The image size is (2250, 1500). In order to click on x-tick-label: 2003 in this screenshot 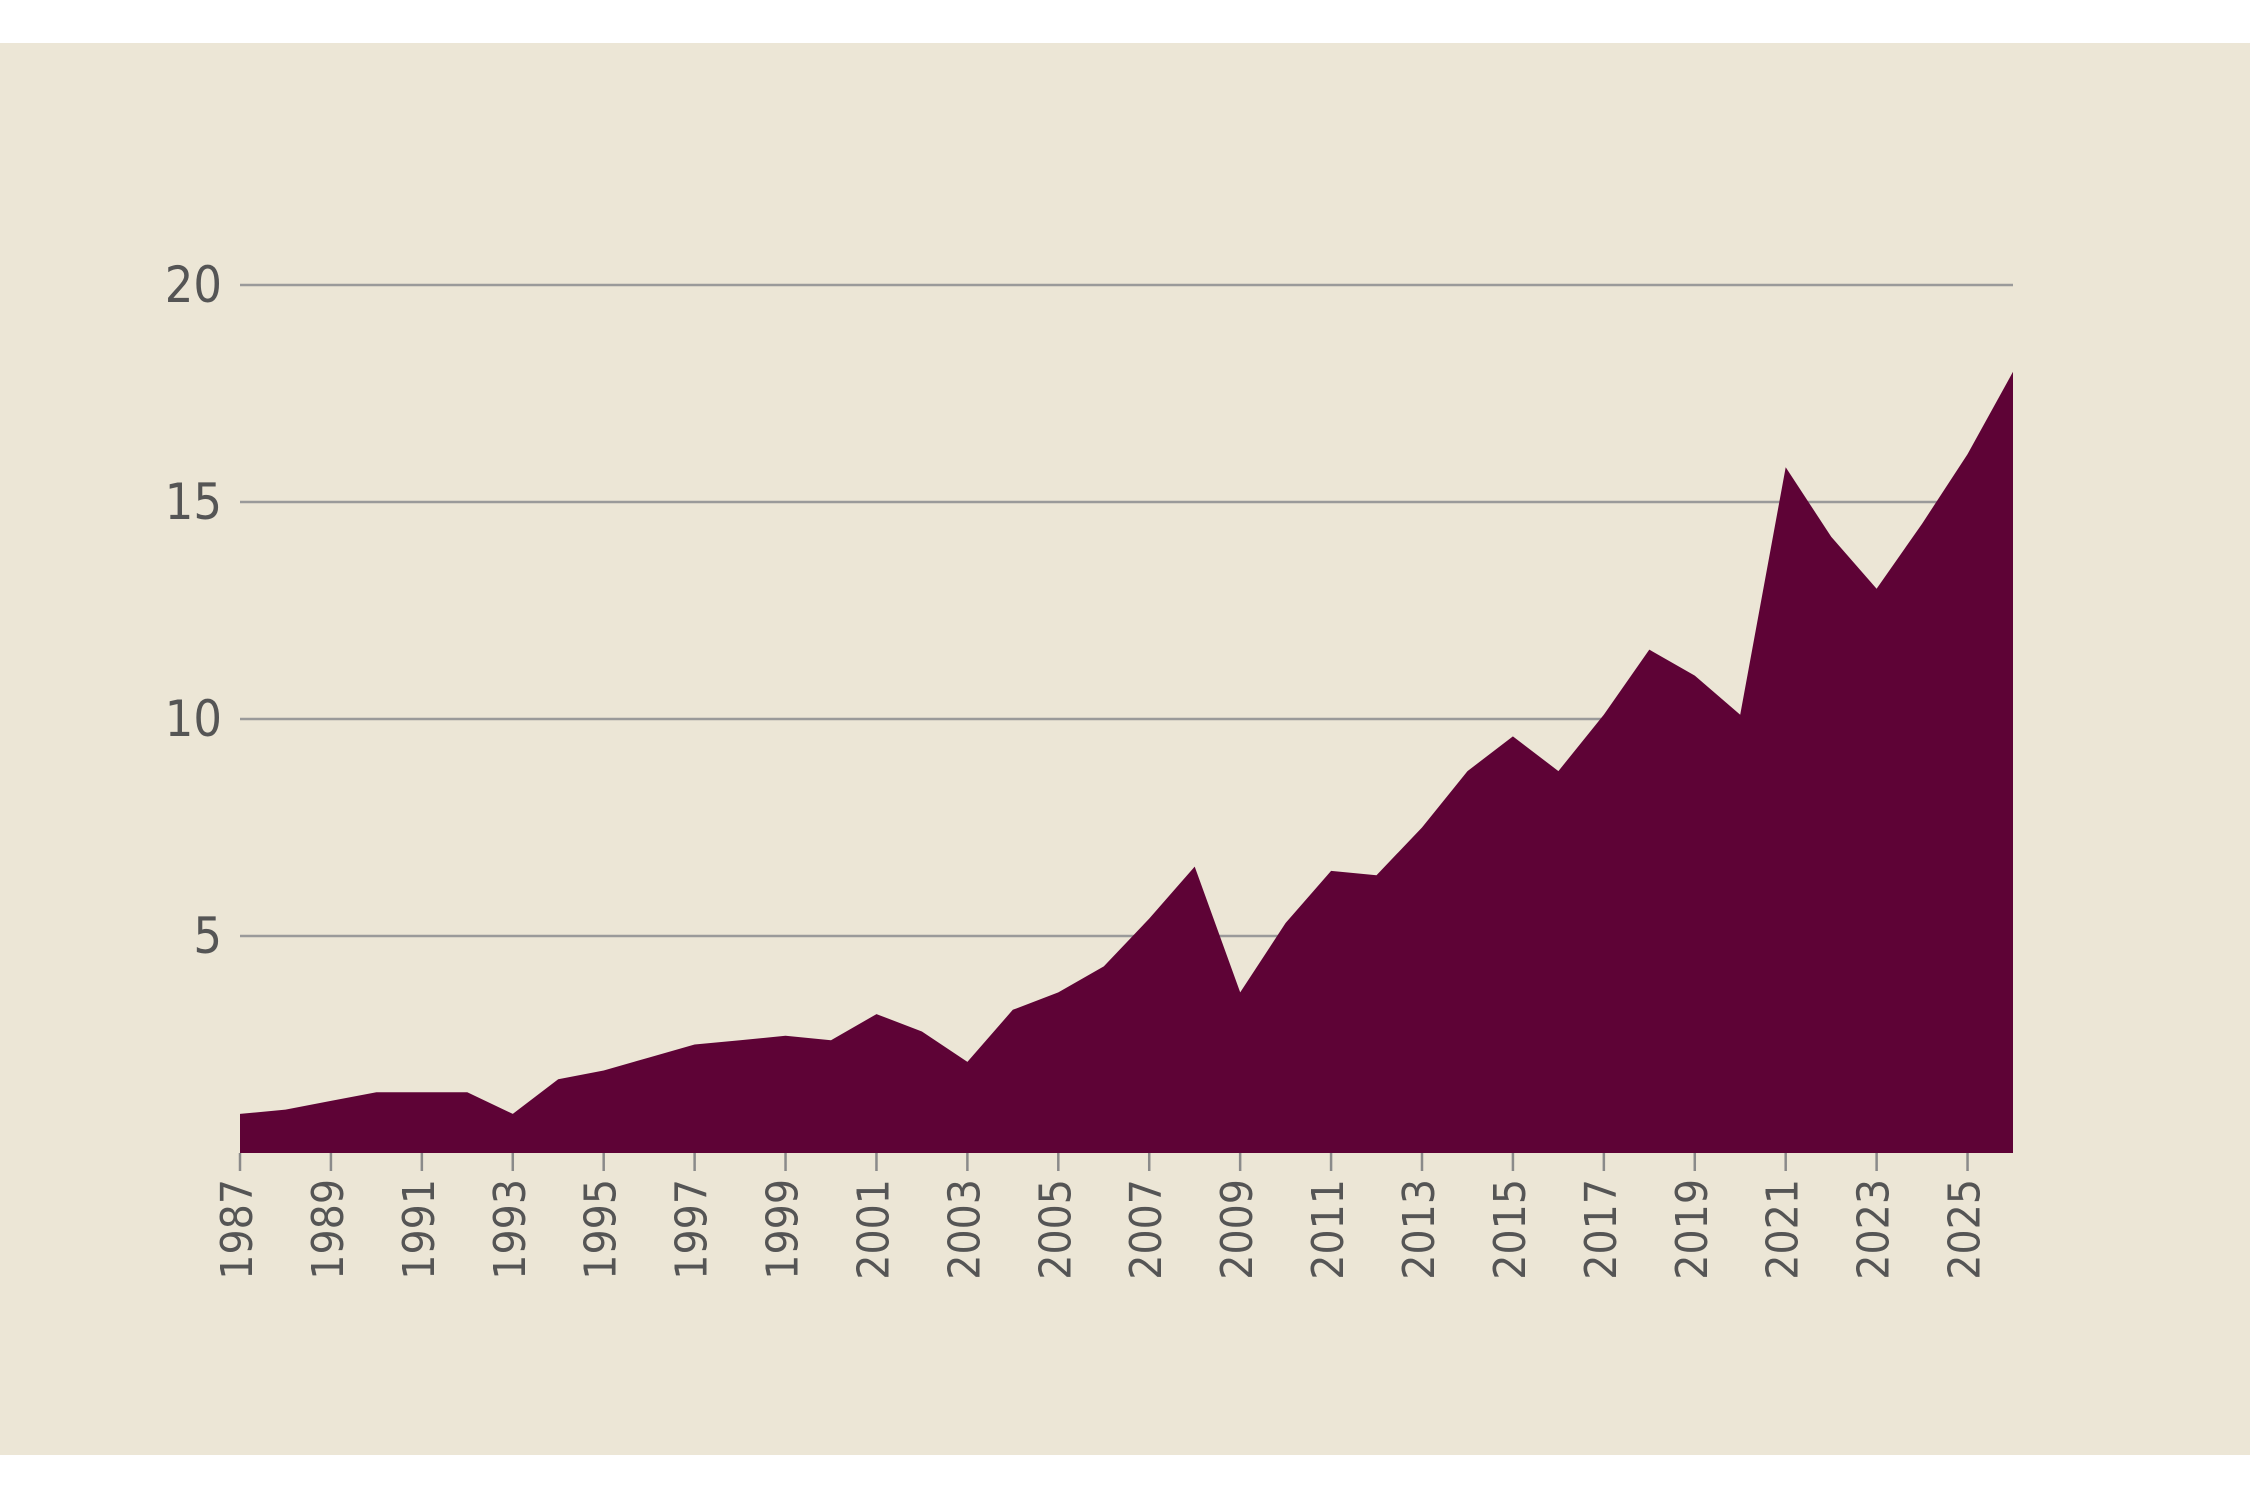, I will do `click(964, 1229)`.